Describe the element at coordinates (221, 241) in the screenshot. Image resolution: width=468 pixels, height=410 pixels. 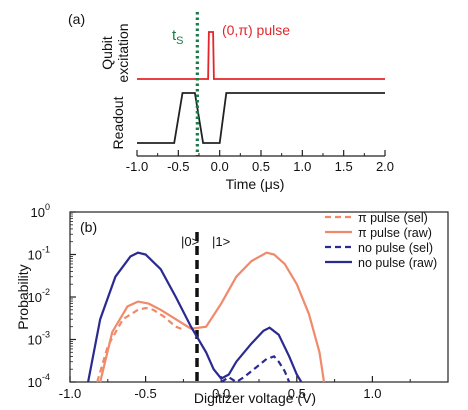
I see `state-1-label: |1>` at that location.